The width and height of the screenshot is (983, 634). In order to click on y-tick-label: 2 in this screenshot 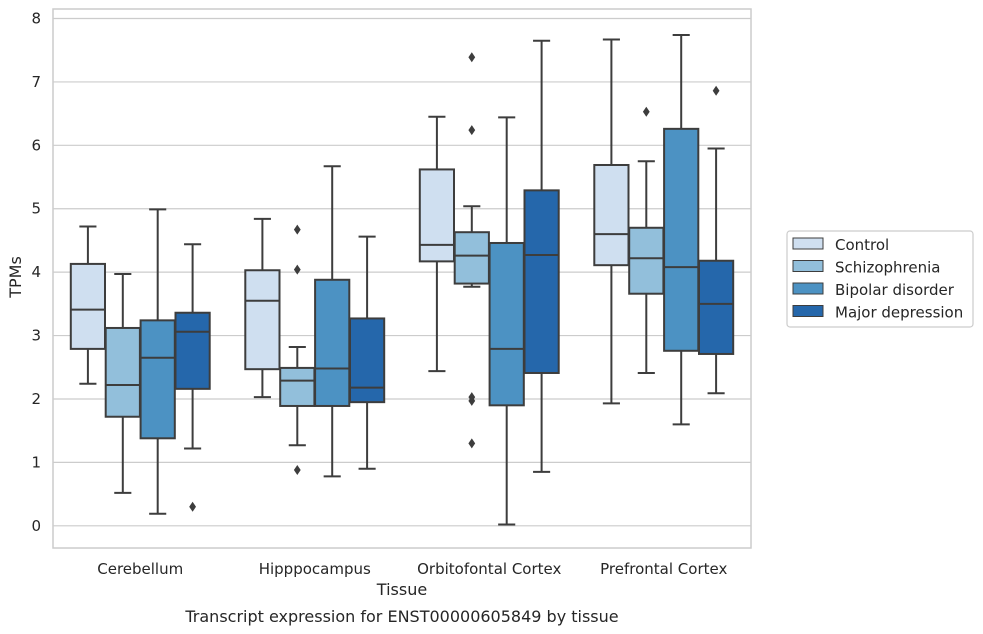, I will do `click(36, 399)`.